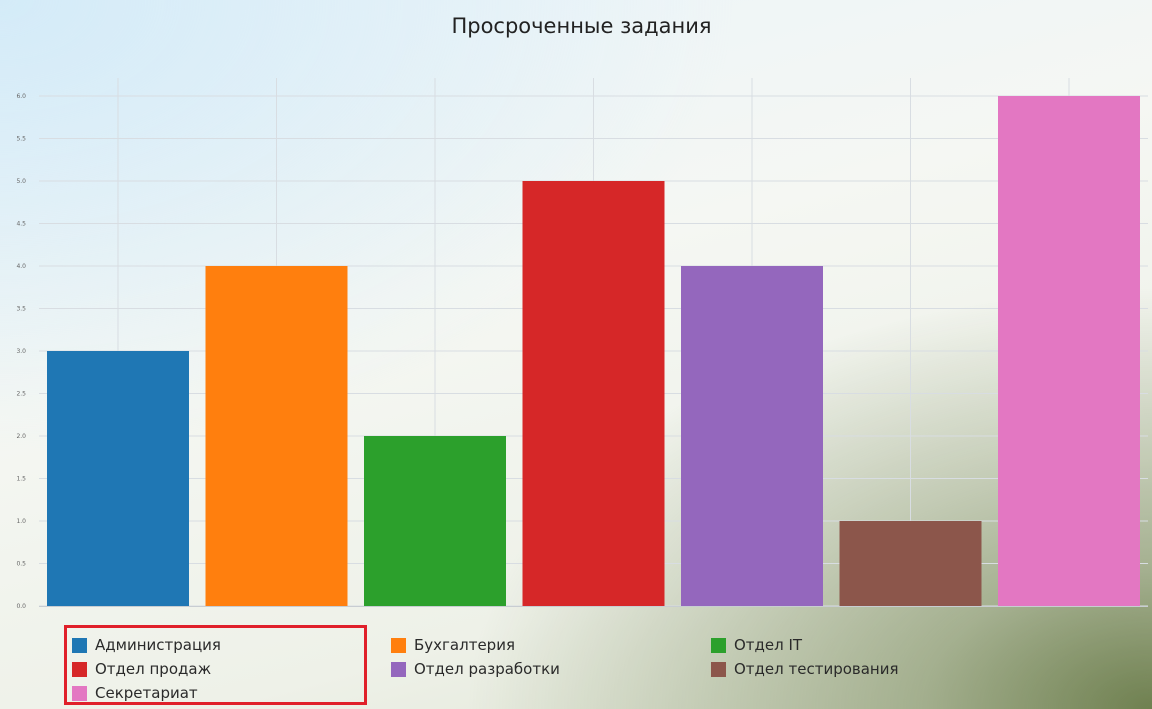  I want to click on y-tick-label: 5.5, so click(21, 139).